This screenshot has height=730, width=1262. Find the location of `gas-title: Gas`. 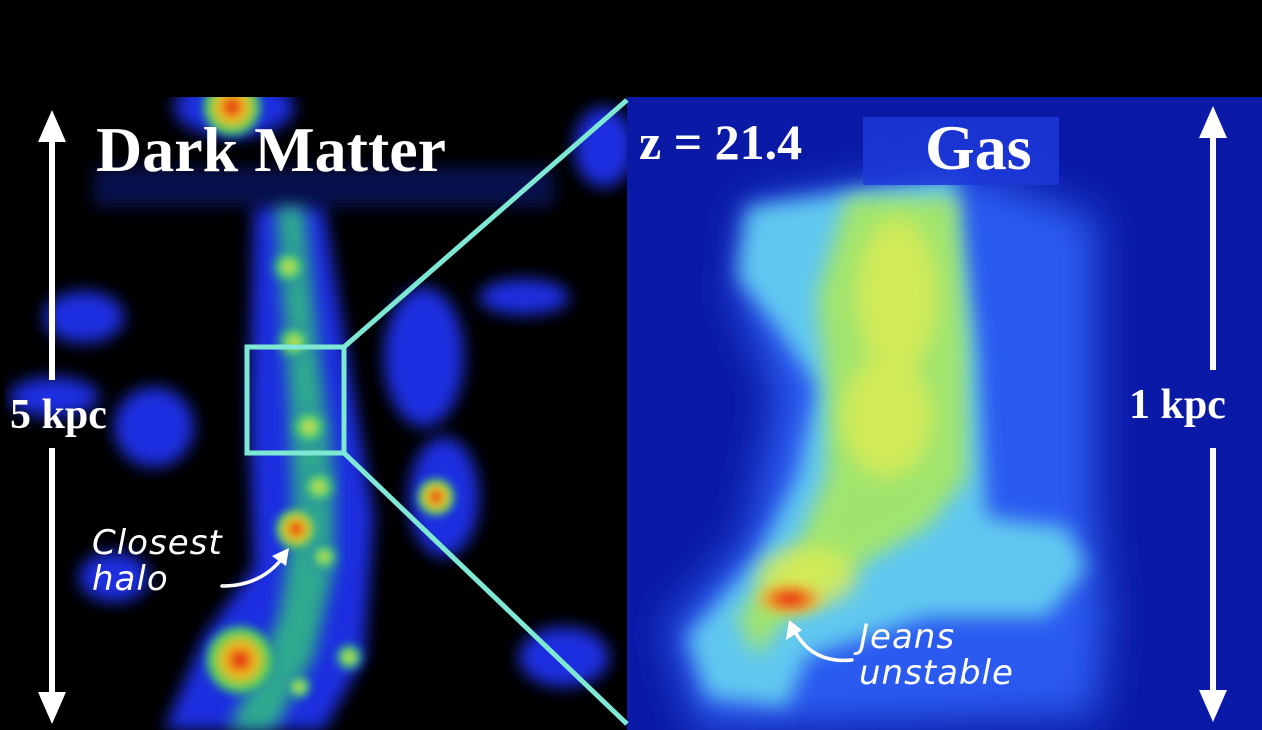

gas-title: Gas is located at coordinates (978, 147).